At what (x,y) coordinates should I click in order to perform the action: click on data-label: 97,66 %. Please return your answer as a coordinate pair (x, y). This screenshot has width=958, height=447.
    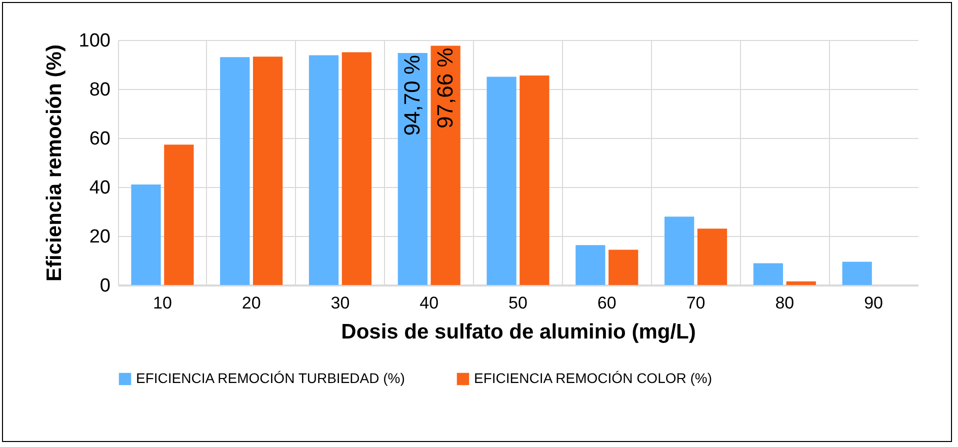
    Looking at the image, I should click on (445, 88).